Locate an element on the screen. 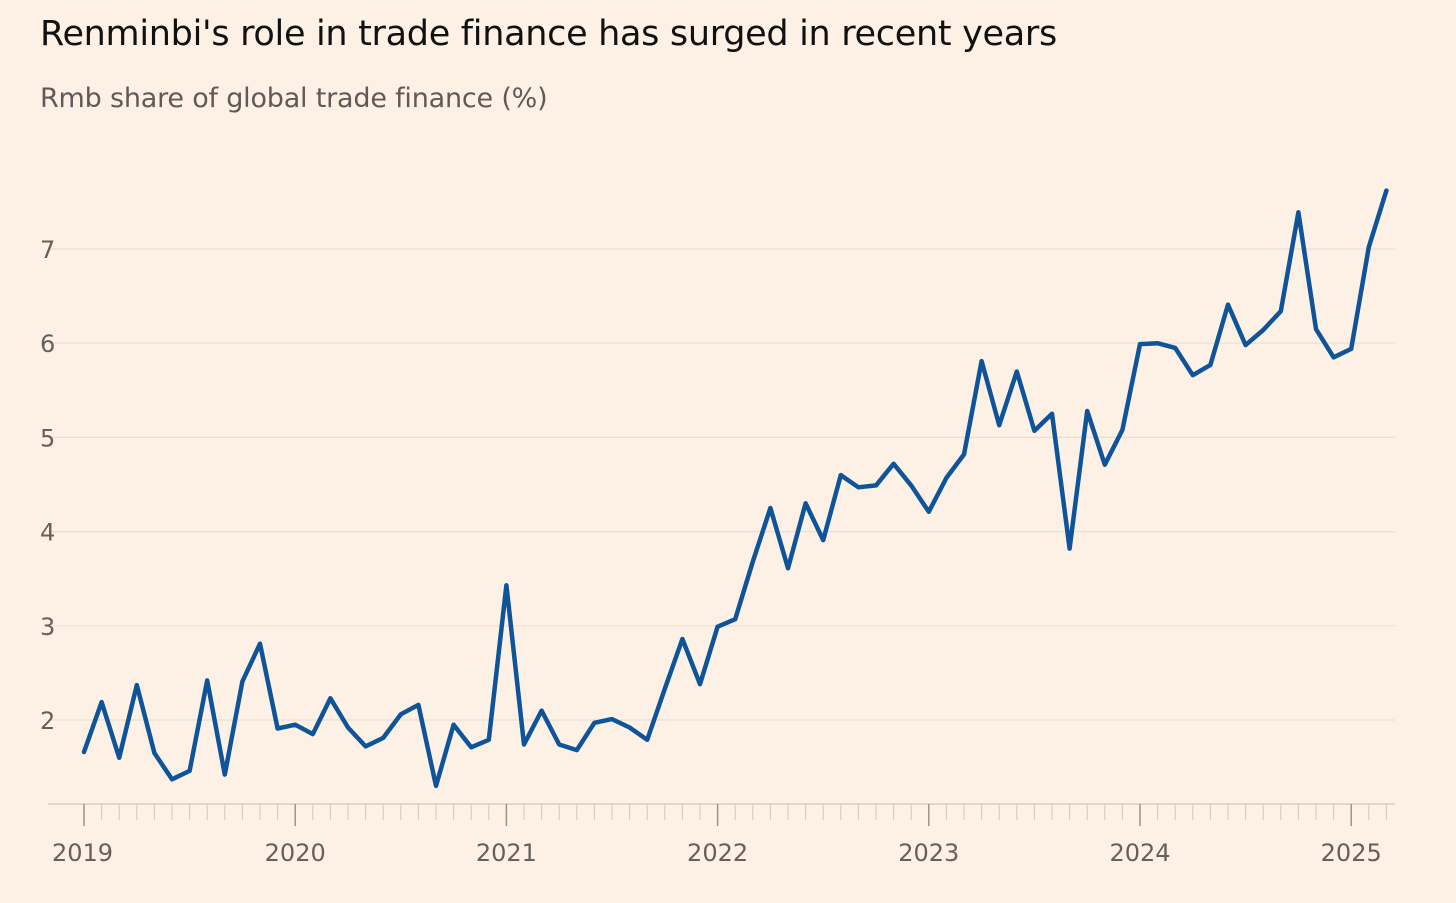 The height and width of the screenshot is (903, 1456). y-tick-label: 6 is located at coordinates (47, 344).